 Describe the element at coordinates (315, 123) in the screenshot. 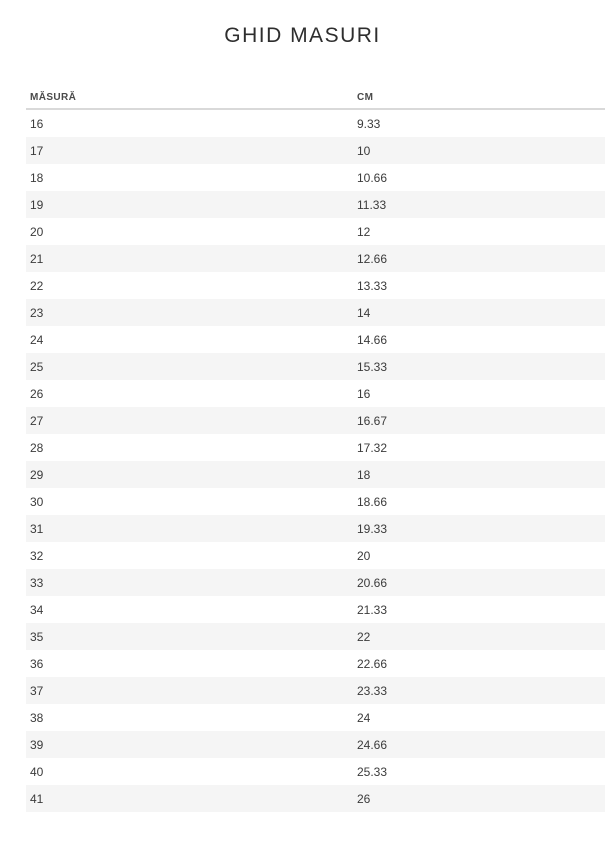

I see `table-row: 16 9.33` at that location.